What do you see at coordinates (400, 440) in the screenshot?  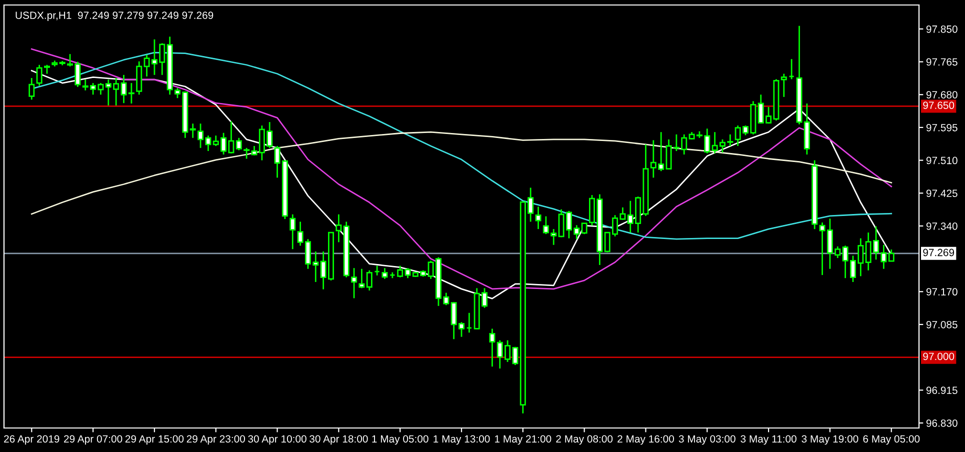 I see `x-tick-label: 1 May 05:00` at bounding box center [400, 440].